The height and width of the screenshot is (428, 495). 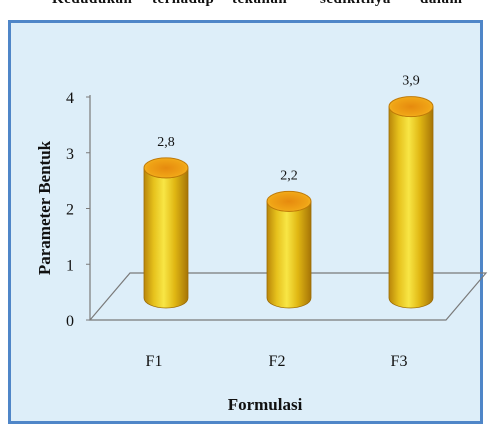 What do you see at coordinates (78, 210) in the screenshot?
I see `y-axis-ticks: 0 1 2 3 4` at bounding box center [78, 210].